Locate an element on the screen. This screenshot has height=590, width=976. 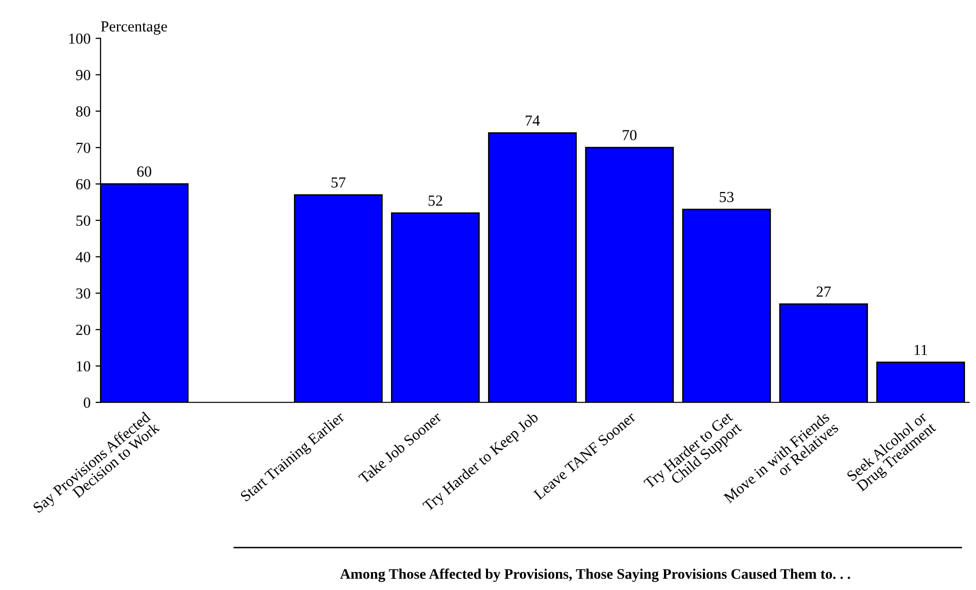
y-tick-label: 70 is located at coordinates (83, 148).